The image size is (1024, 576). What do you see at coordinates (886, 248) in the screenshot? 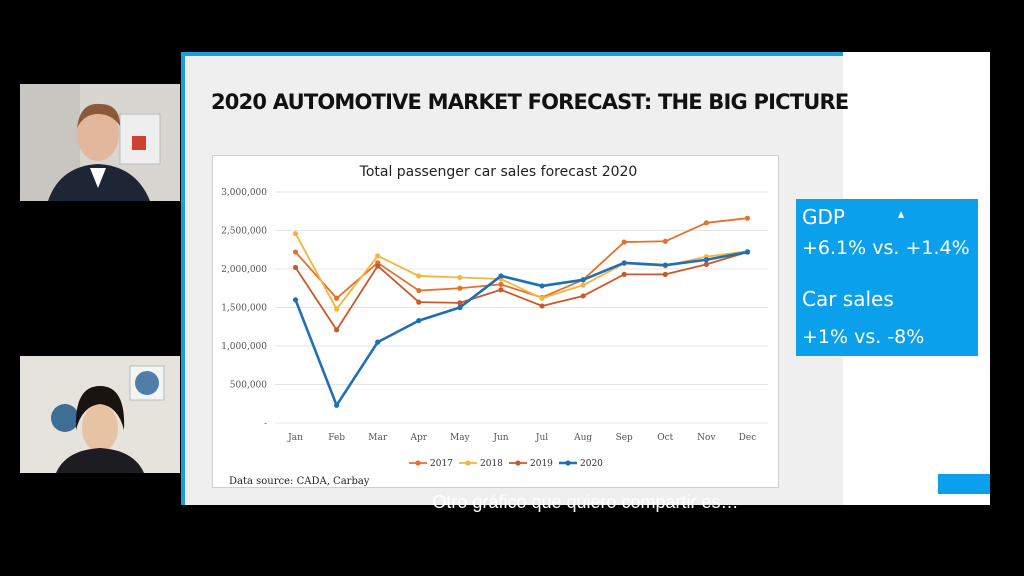
I see `gdp-value: +6.1% vs. +1.4%` at bounding box center [886, 248].